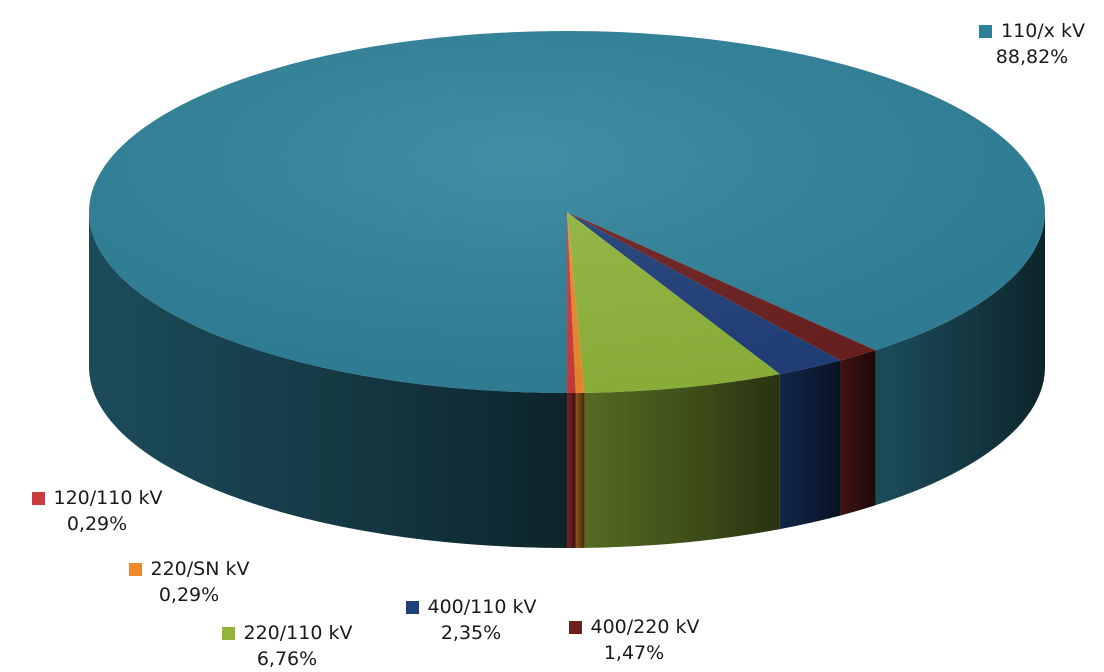  What do you see at coordinates (108, 498) in the screenshot?
I see `legend-category-5: 120/110 kV` at bounding box center [108, 498].